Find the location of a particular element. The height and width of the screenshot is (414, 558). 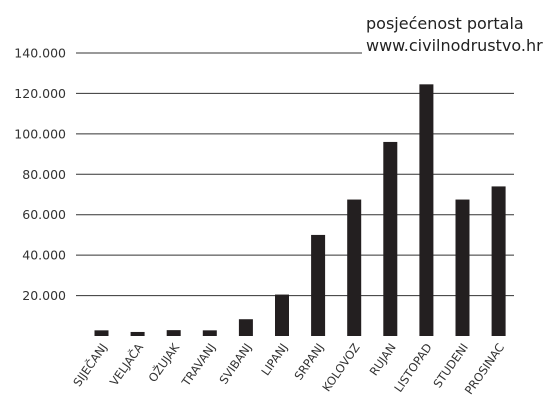

x-tick-label: RUJAN is located at coordinates (383, 360).